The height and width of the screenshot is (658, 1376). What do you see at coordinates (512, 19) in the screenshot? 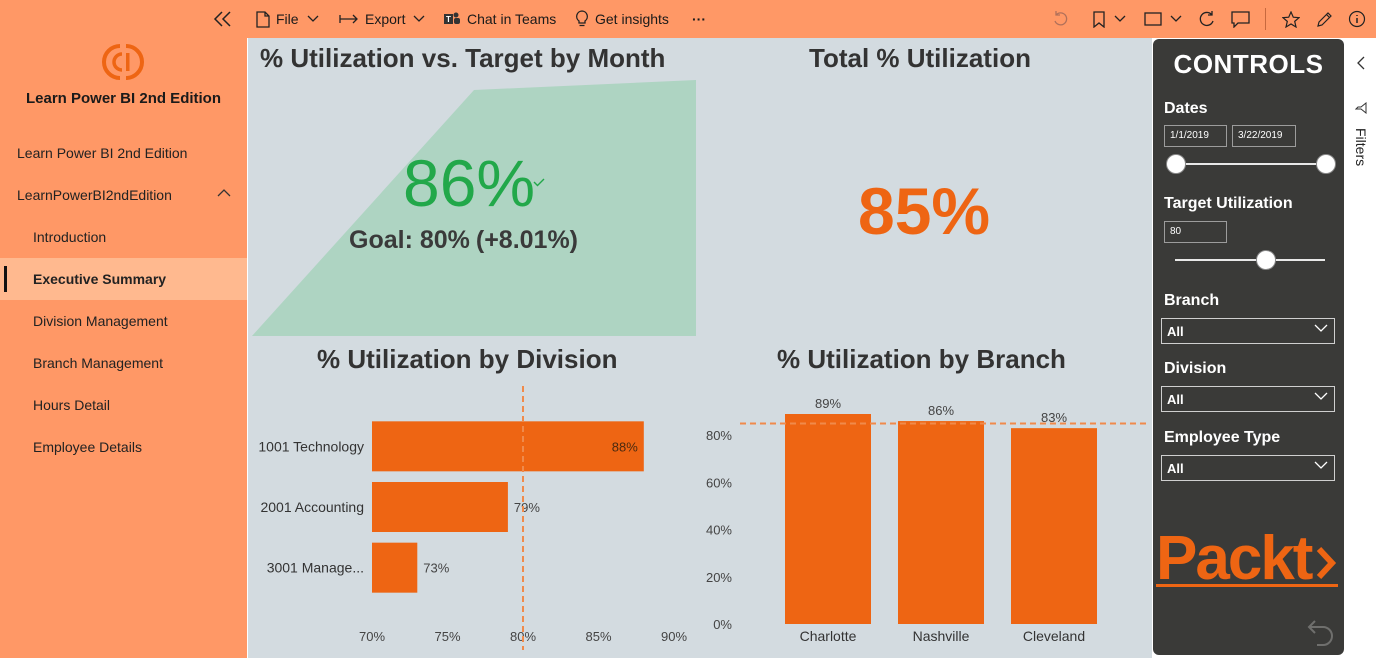
I see `teams-label: Chat in Teams` at bounding box center [512, 19].